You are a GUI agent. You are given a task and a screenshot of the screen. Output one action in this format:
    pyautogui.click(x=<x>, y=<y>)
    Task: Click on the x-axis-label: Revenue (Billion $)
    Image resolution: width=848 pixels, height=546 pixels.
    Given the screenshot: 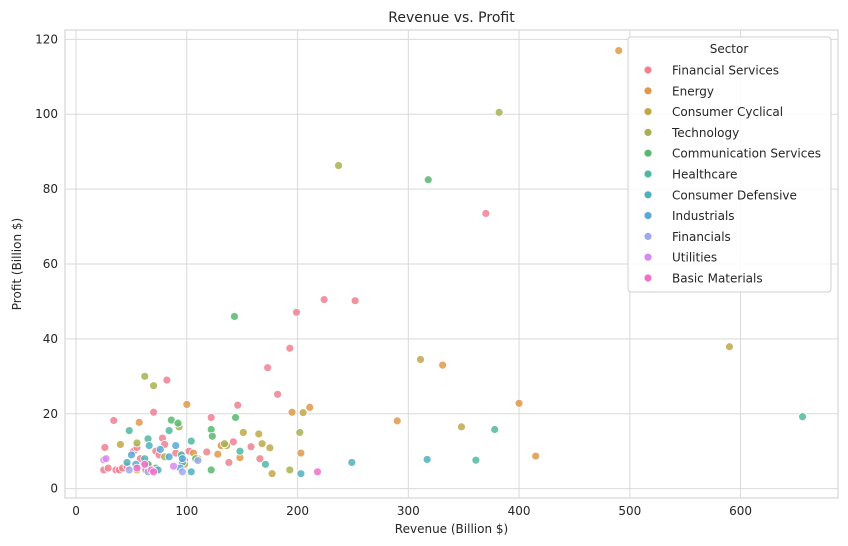 What is the action you would take?
    pyautogui.click(x=451, y=529)
    